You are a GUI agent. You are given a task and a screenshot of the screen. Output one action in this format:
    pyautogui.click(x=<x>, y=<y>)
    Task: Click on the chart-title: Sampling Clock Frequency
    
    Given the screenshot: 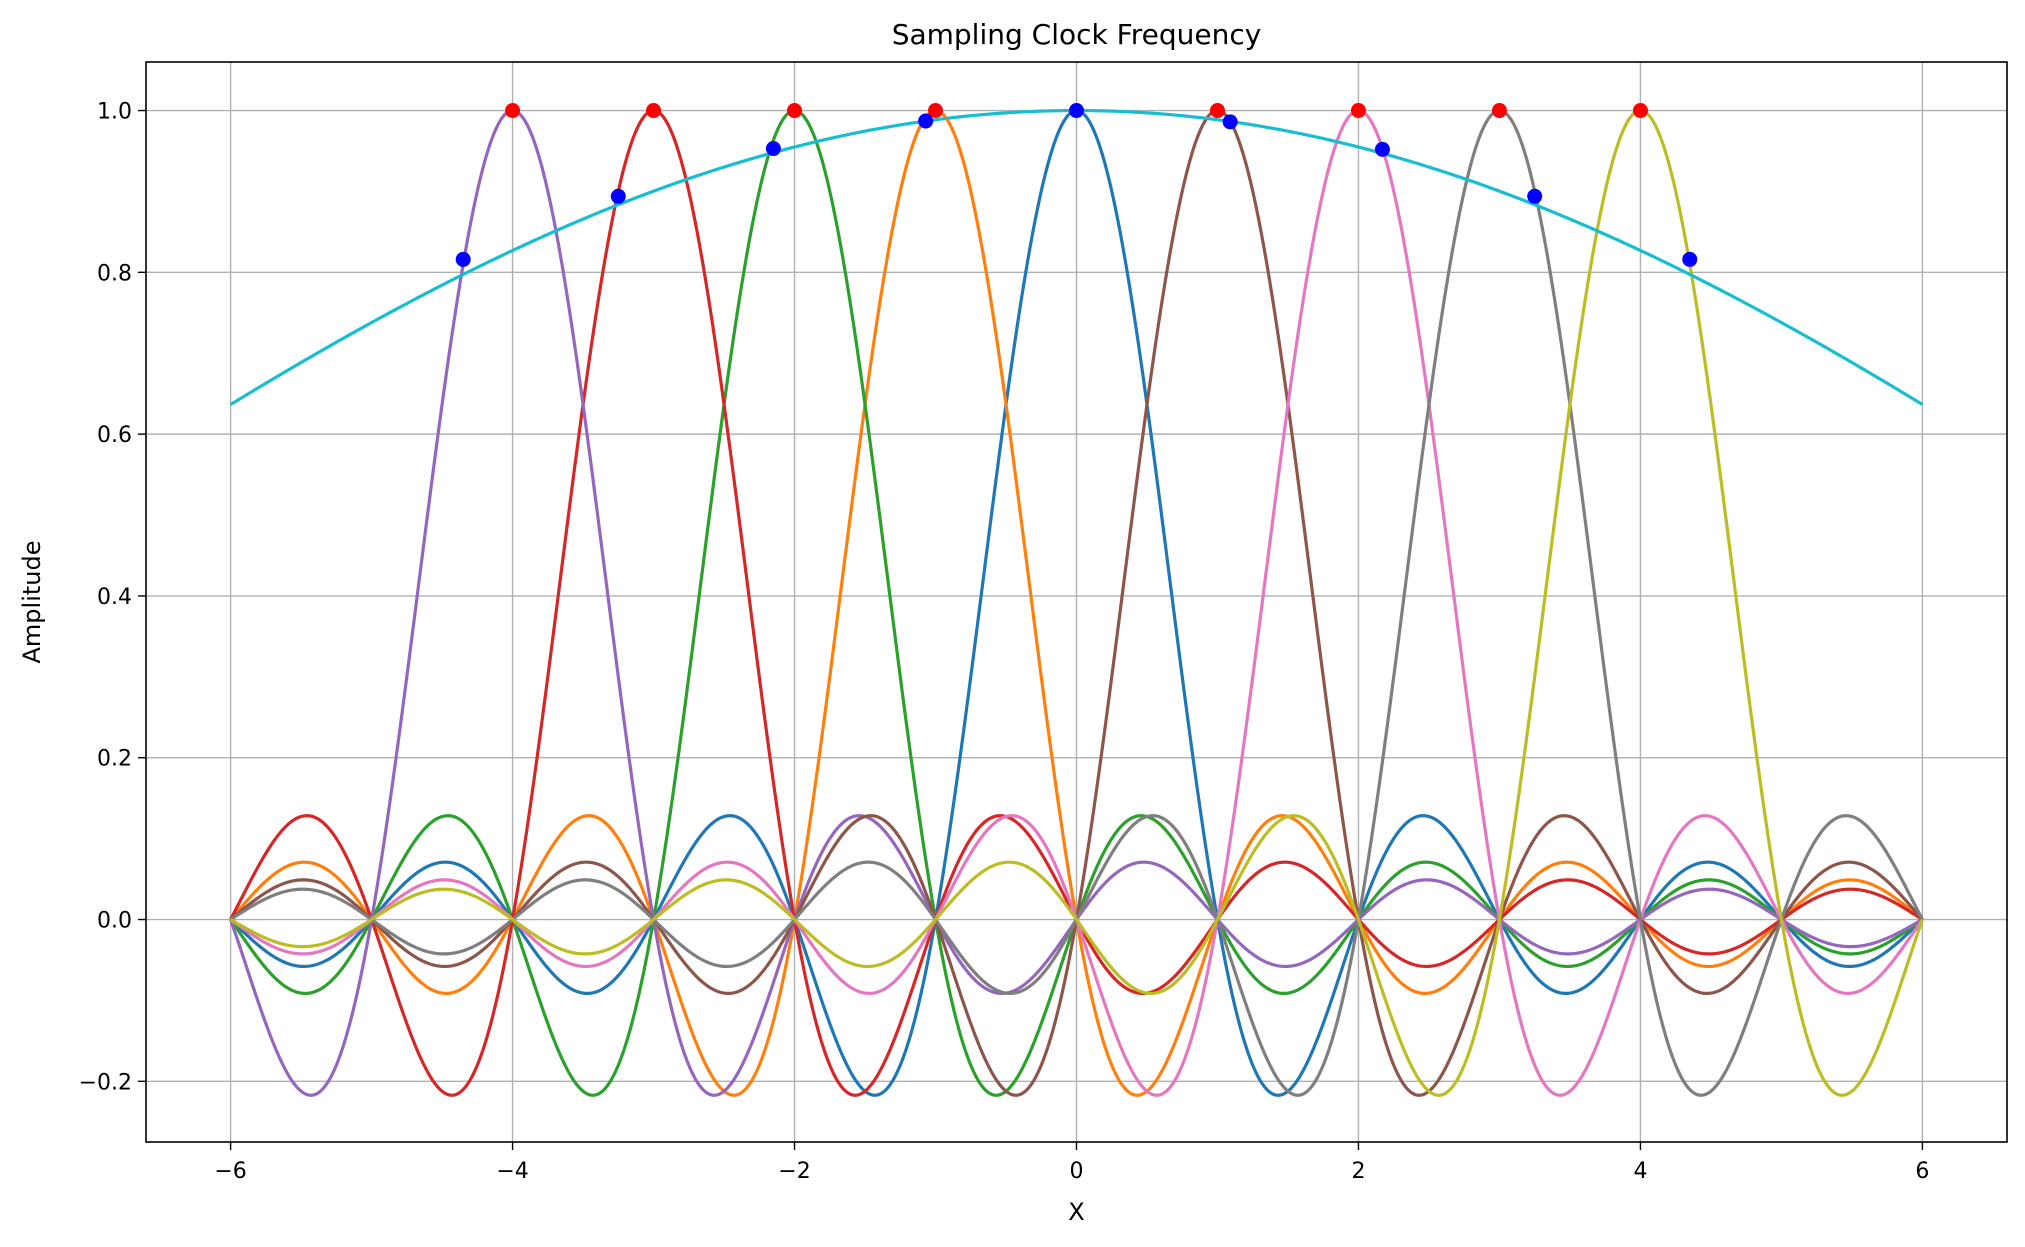 What is the action you would take?
    pyautogui.click(x=1077, y=34)
    